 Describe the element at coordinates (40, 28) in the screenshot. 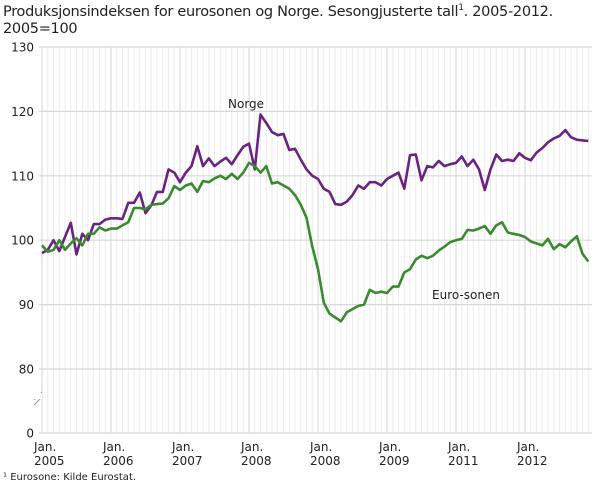

I see `title-line-2: 2005=100` at that location.